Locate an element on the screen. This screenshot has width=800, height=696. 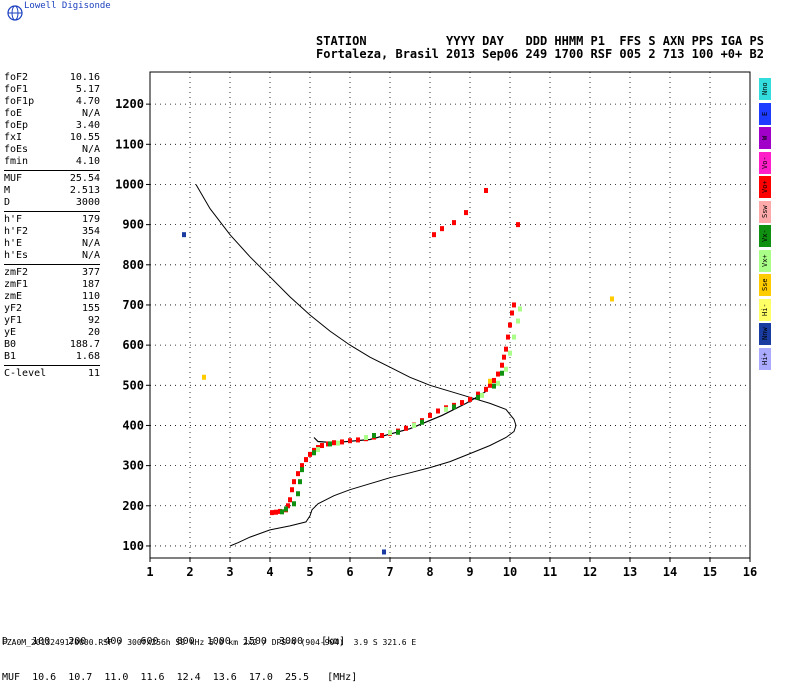
legend-item-vx: Vx+ is located at coordinates (765, 260).